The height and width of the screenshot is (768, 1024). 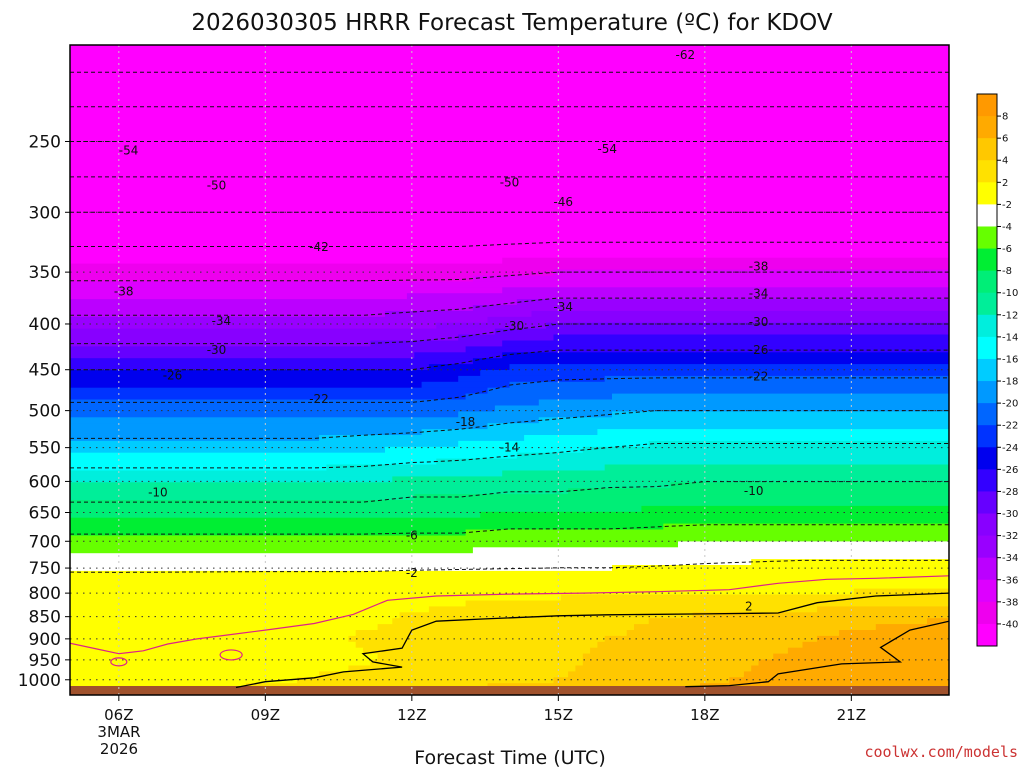 What do you see at coordinates (45, 449) in the screenshot?
I see `pressure-tick-label: 550` at bounding box center [45, 449].